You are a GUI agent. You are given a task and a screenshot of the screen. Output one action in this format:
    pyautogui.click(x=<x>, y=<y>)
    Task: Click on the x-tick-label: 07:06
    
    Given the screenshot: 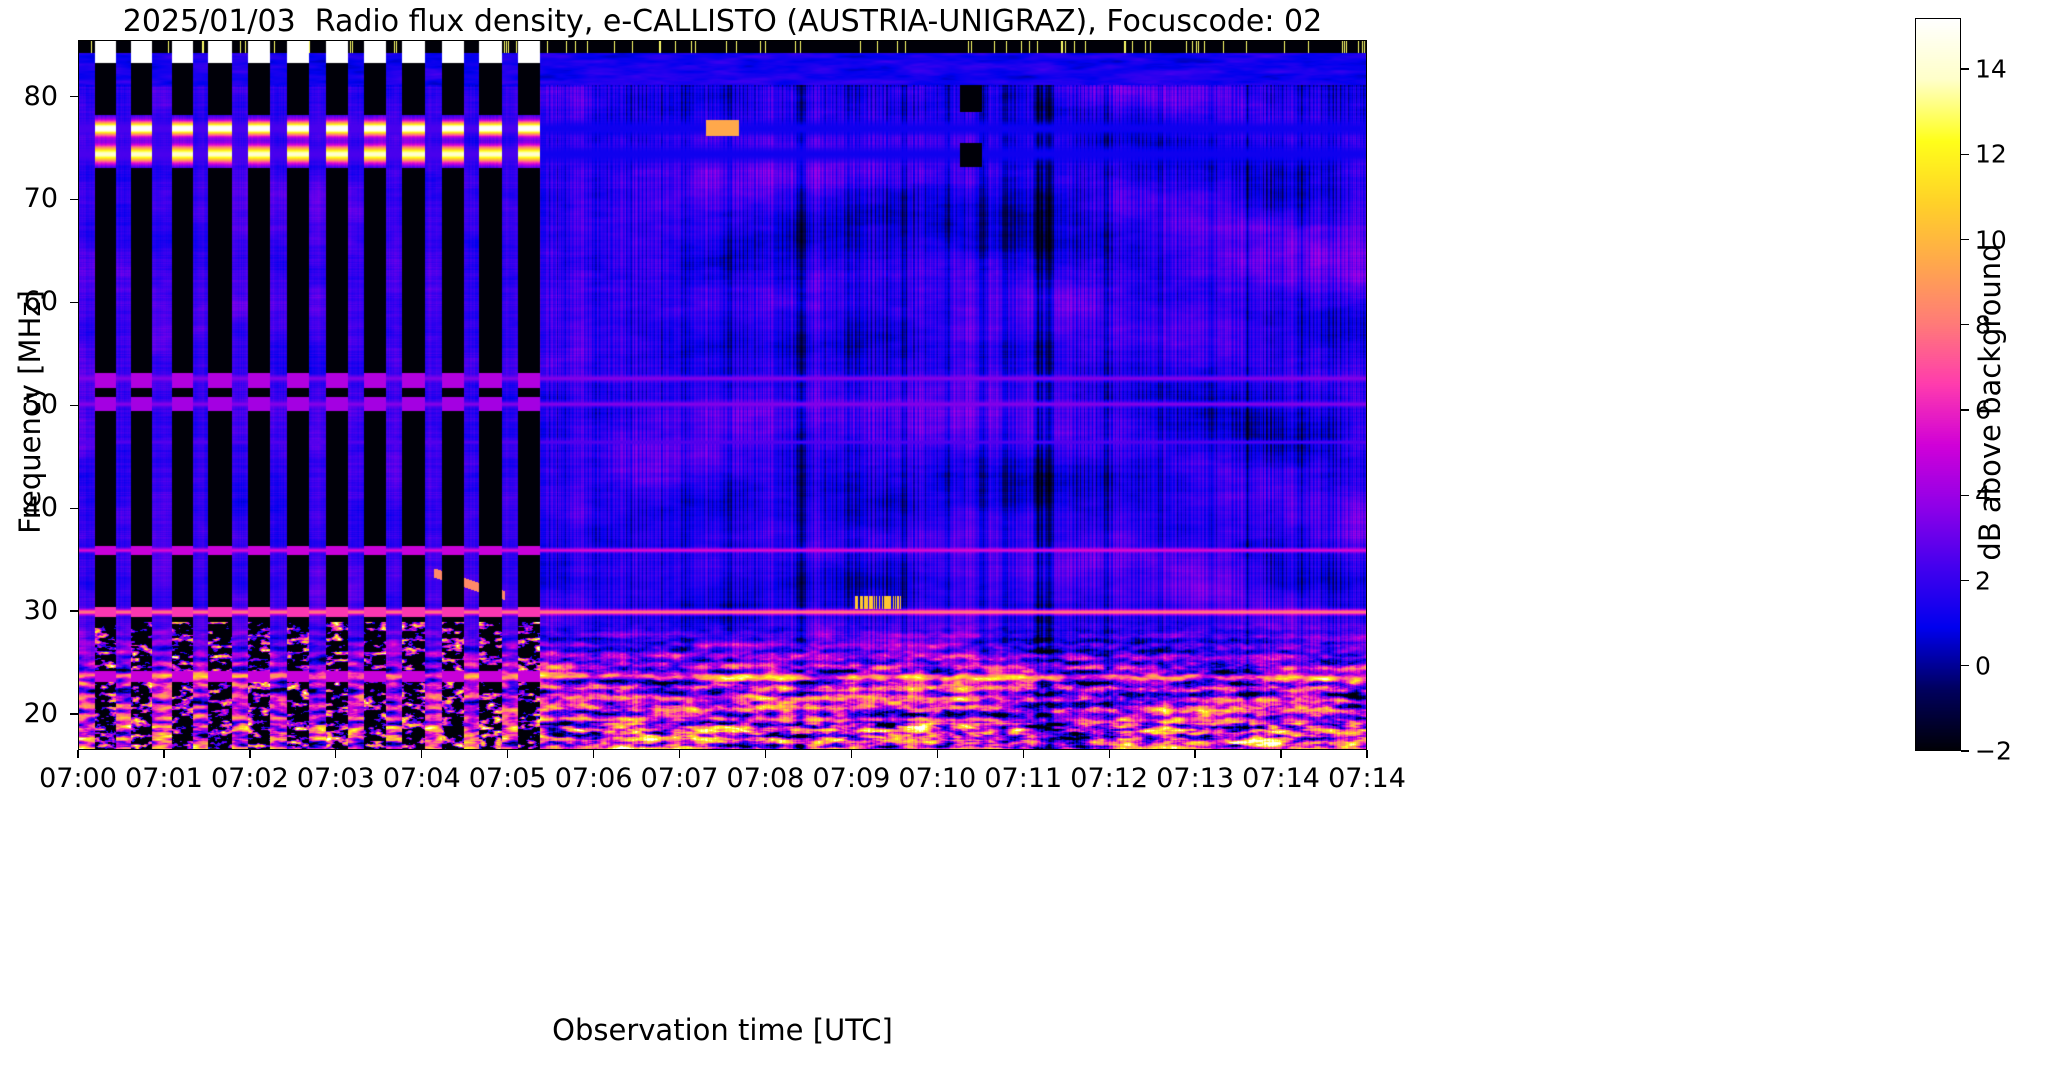 What is the action you would take?
    pyautogui.click(x=593, y=778)
    